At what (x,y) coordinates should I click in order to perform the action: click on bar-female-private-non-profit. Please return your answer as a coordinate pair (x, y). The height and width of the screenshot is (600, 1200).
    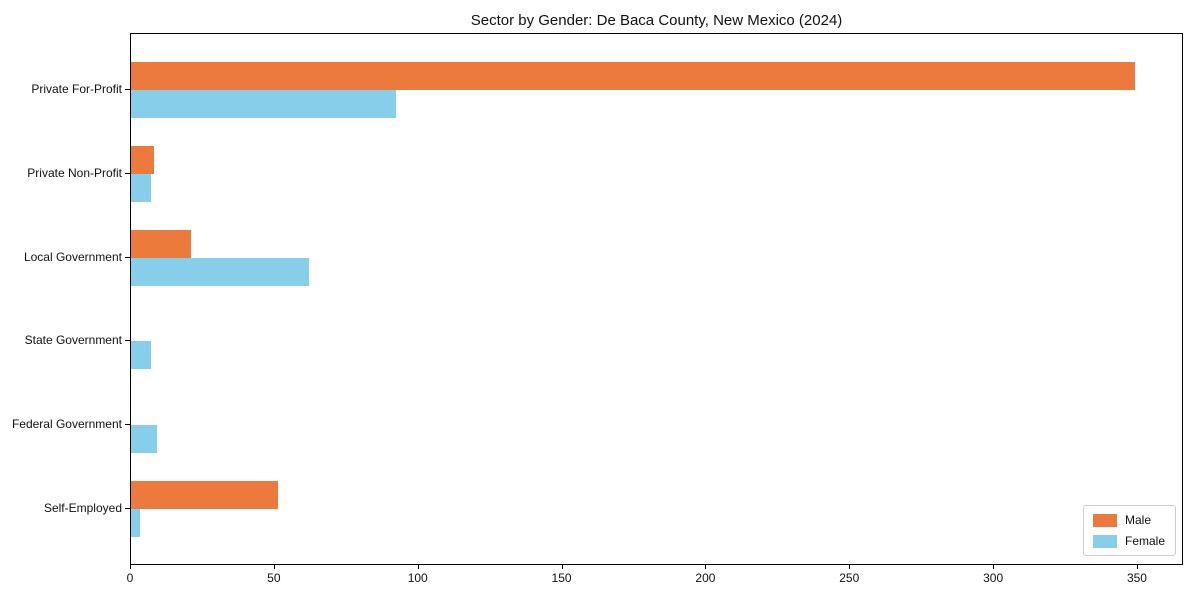
    Looking at the image, I should click on (141, 187).